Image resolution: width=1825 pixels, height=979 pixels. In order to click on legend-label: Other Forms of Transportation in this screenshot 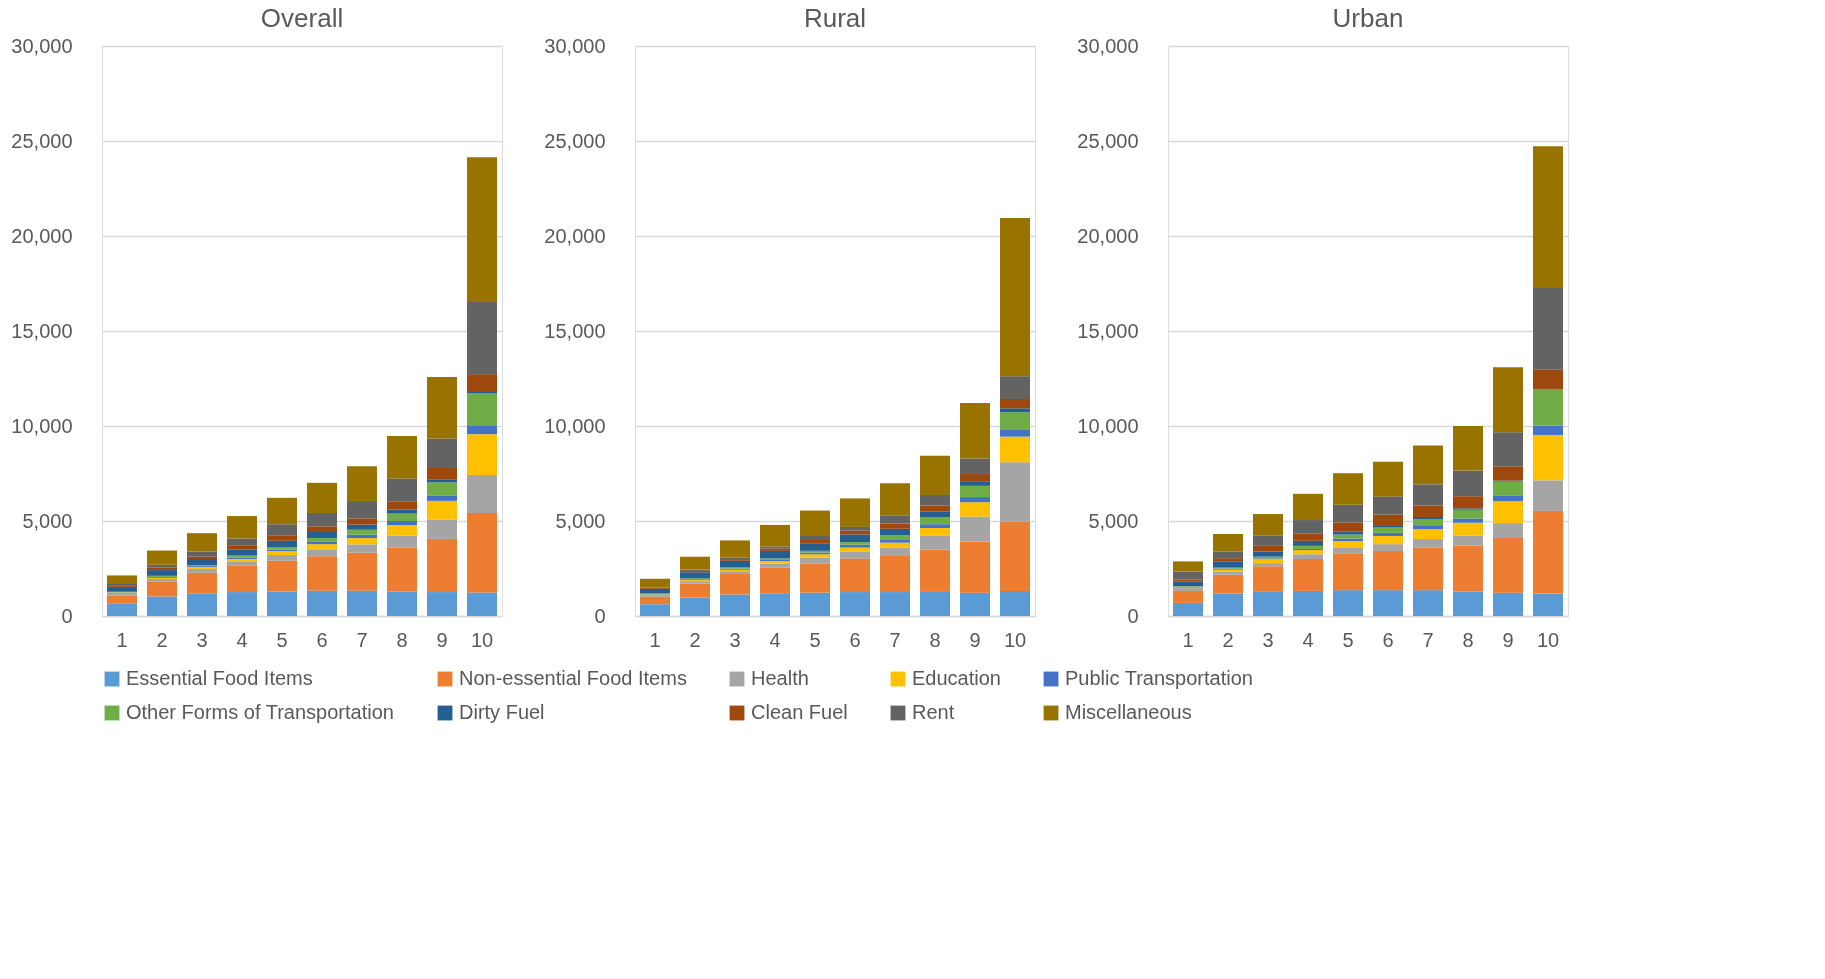, I will do `click(260, 712)`.